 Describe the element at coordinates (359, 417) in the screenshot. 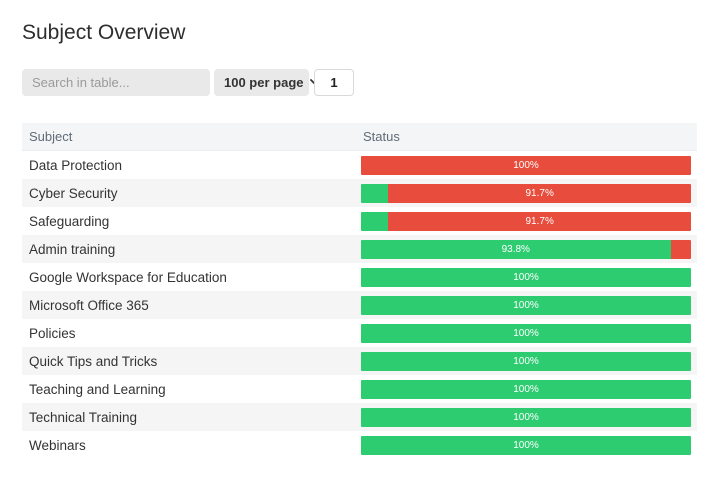

I see `table-row: Technical Training 100%` at that location.